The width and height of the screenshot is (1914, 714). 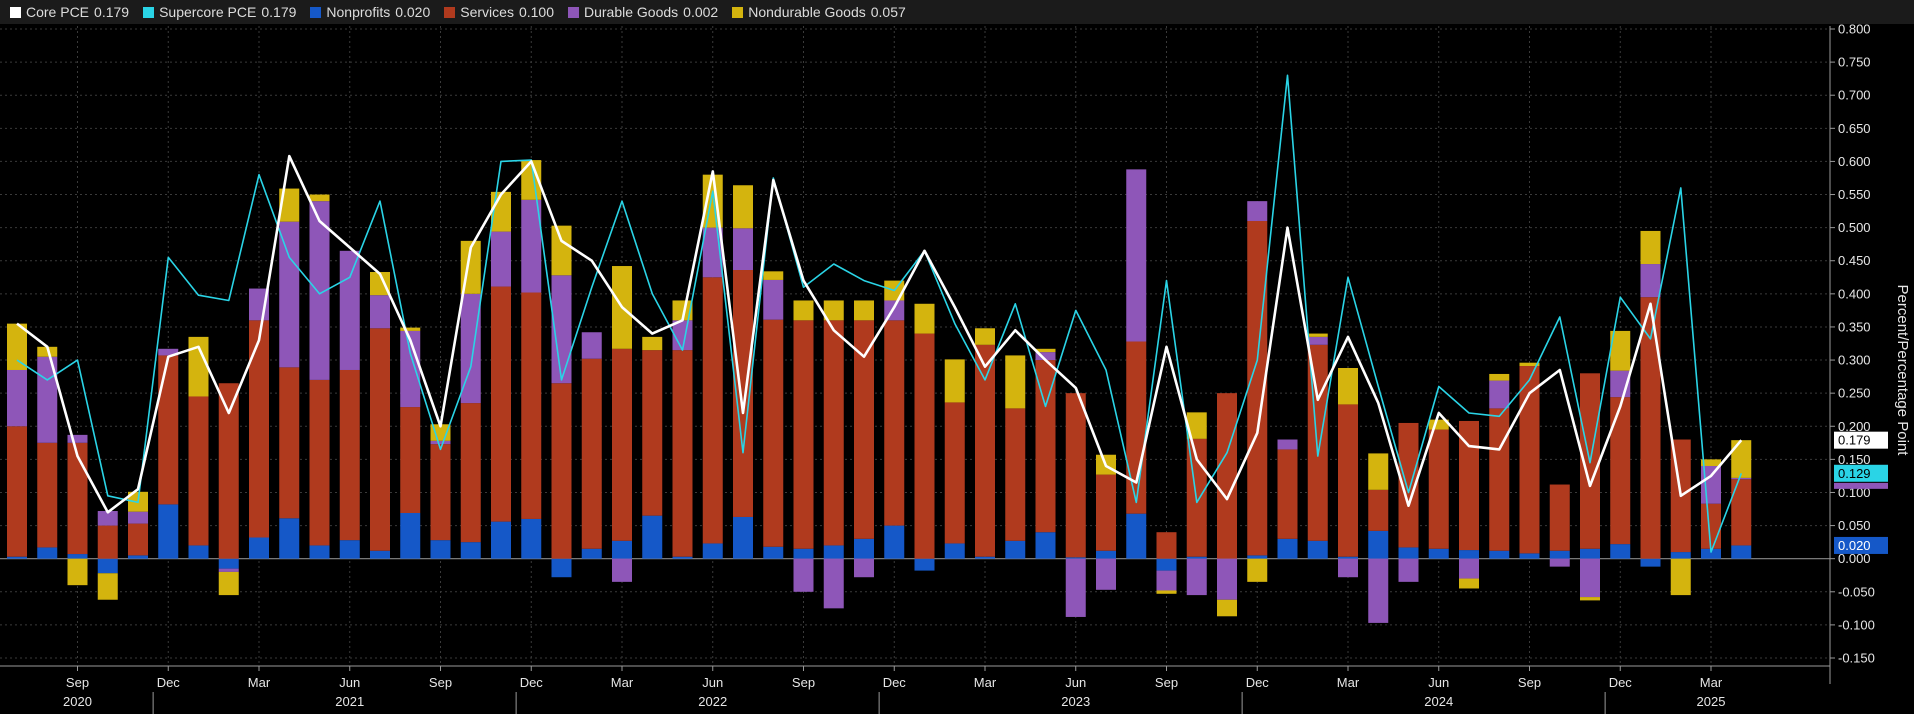 What do you see at coordinates (440, 682) in the screenshot?
I see `x-month-label: Sep` at bounding box center [440, 682].